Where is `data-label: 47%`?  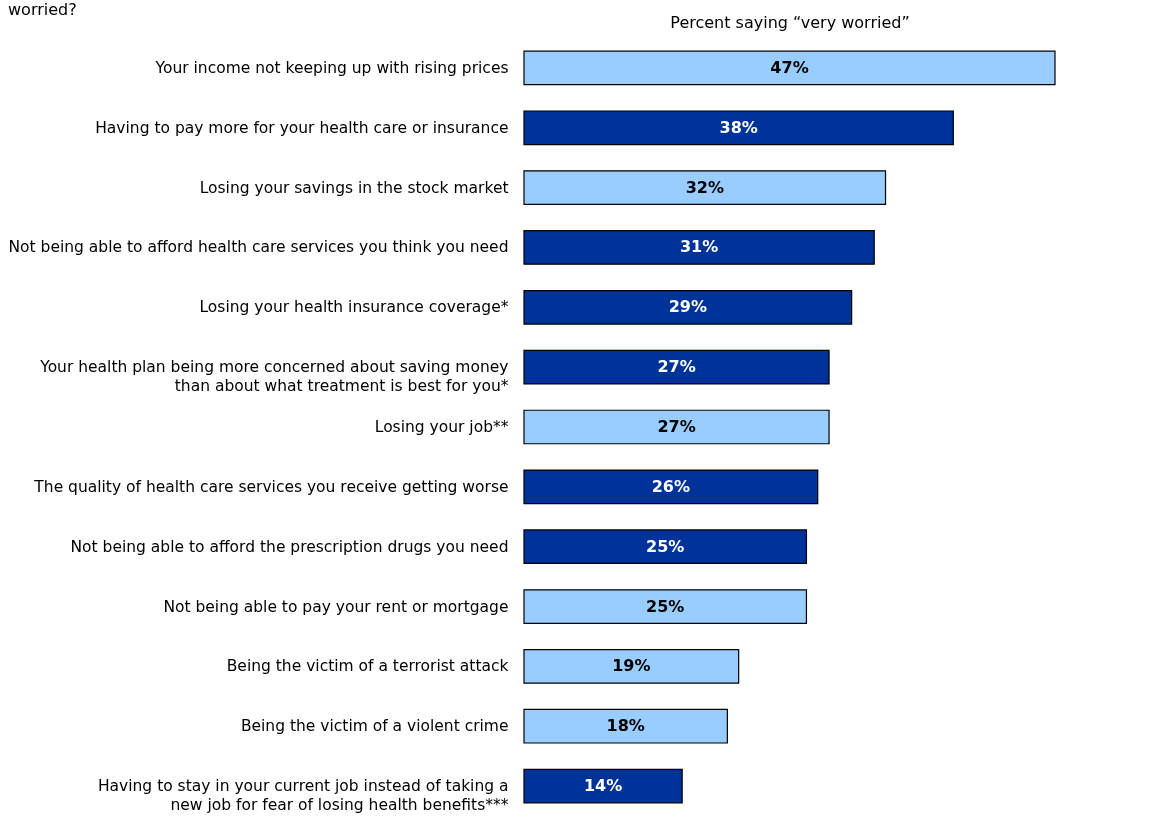
data-label: 47% is located at coordinates (789, 67).